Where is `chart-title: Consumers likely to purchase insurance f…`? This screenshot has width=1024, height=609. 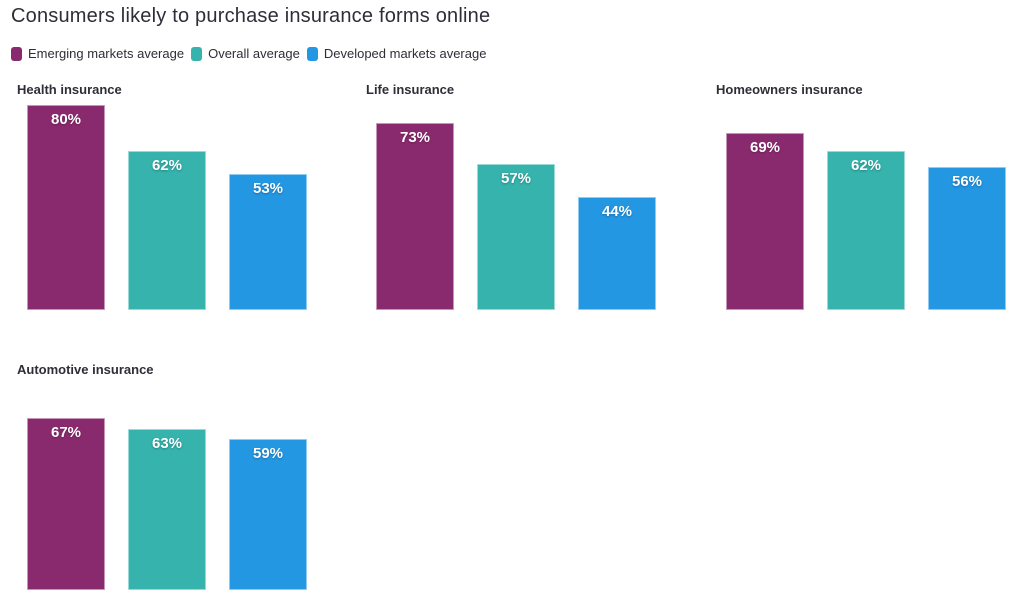
chart-title: Consumers likely to purchase insurance f… is located at coordinates (251, 16).